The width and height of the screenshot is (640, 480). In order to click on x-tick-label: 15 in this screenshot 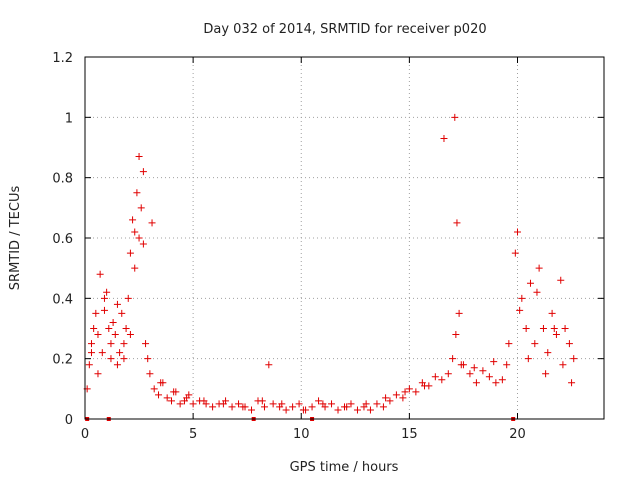, I will do `click(409, 434)`.